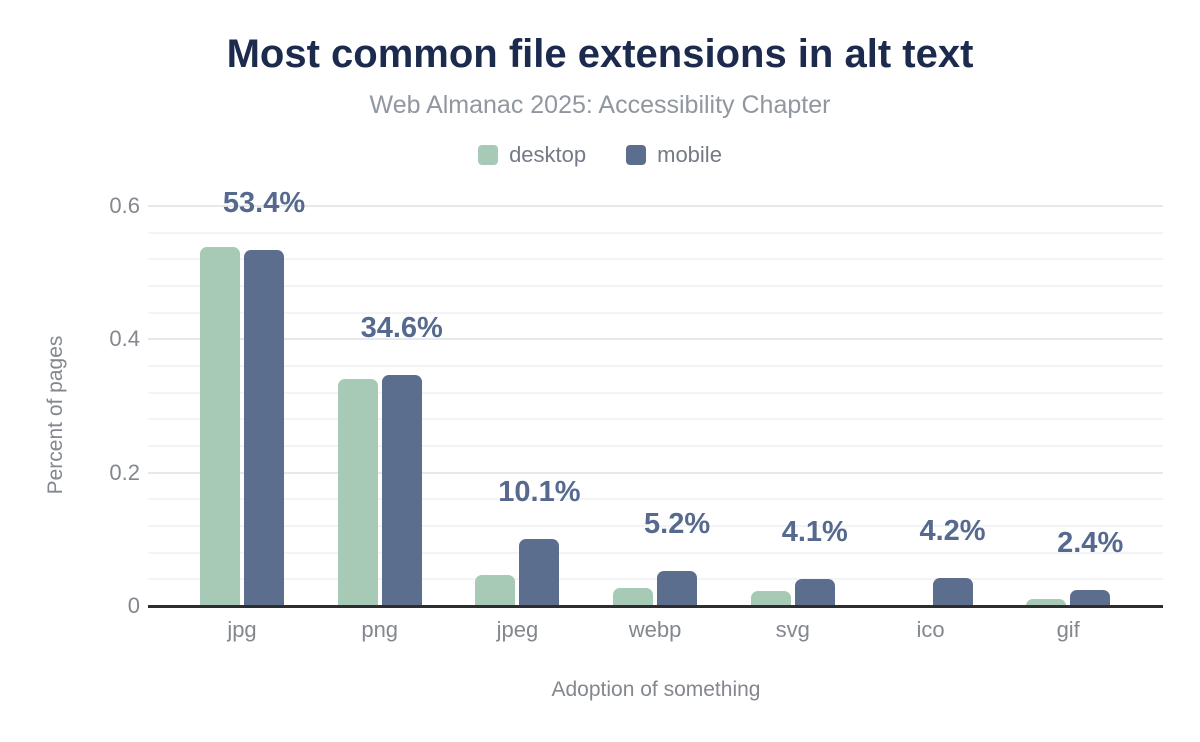 This screenshot has width=1200, height=742. I want to click on bar-mobile-png, so click(401, 490).